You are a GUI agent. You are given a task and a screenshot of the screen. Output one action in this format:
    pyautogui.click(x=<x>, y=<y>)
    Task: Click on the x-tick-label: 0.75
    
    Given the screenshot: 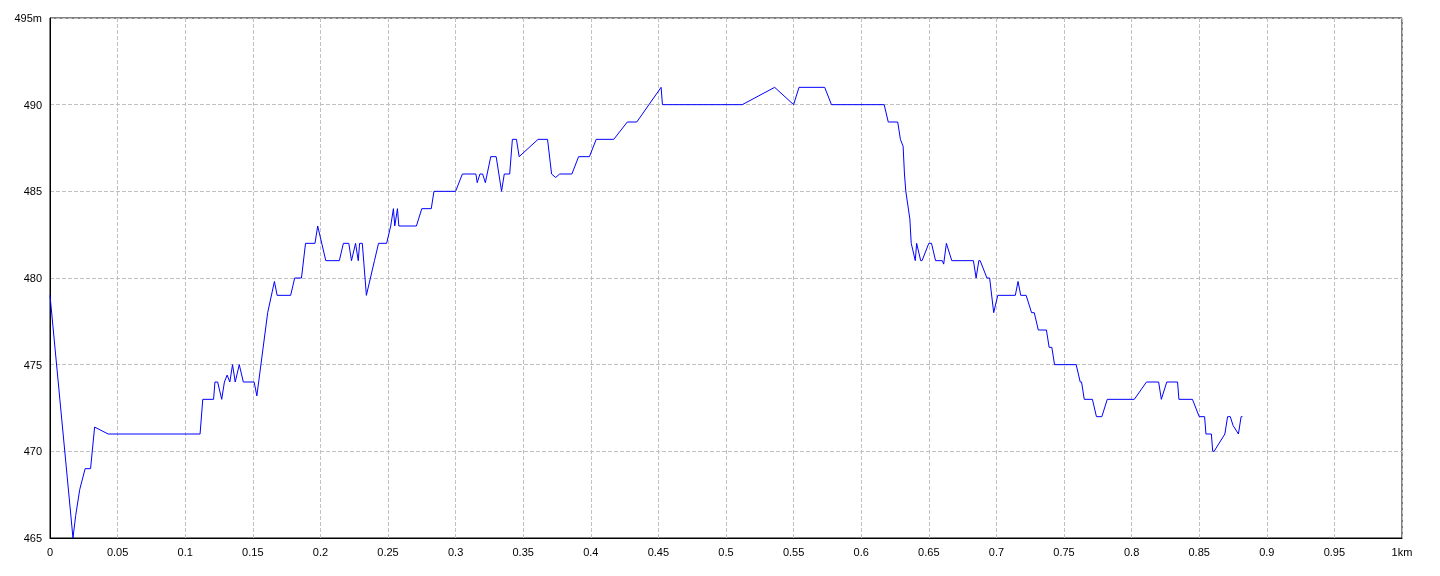 What is the action you would take?
    pyautogui.click(x=1064, y=551)
    